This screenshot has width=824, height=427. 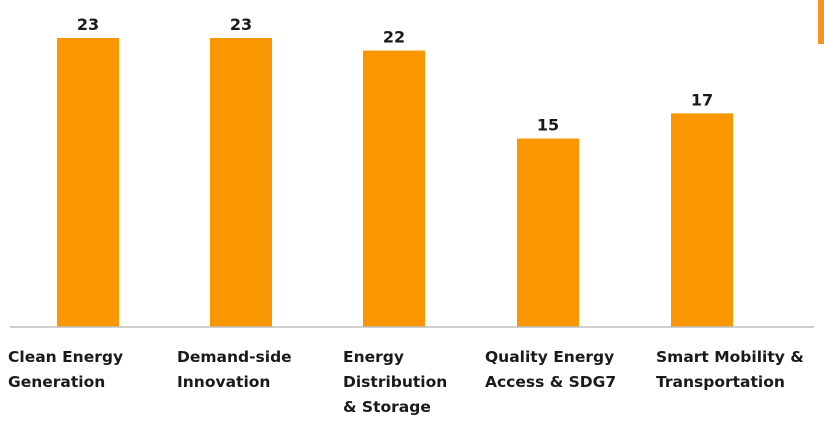 What do you see at coordinates (550, 369) in the screenshot?
I see `category-label-4: Quality Energy Access & SDG7` at bounding box center [550, 369].